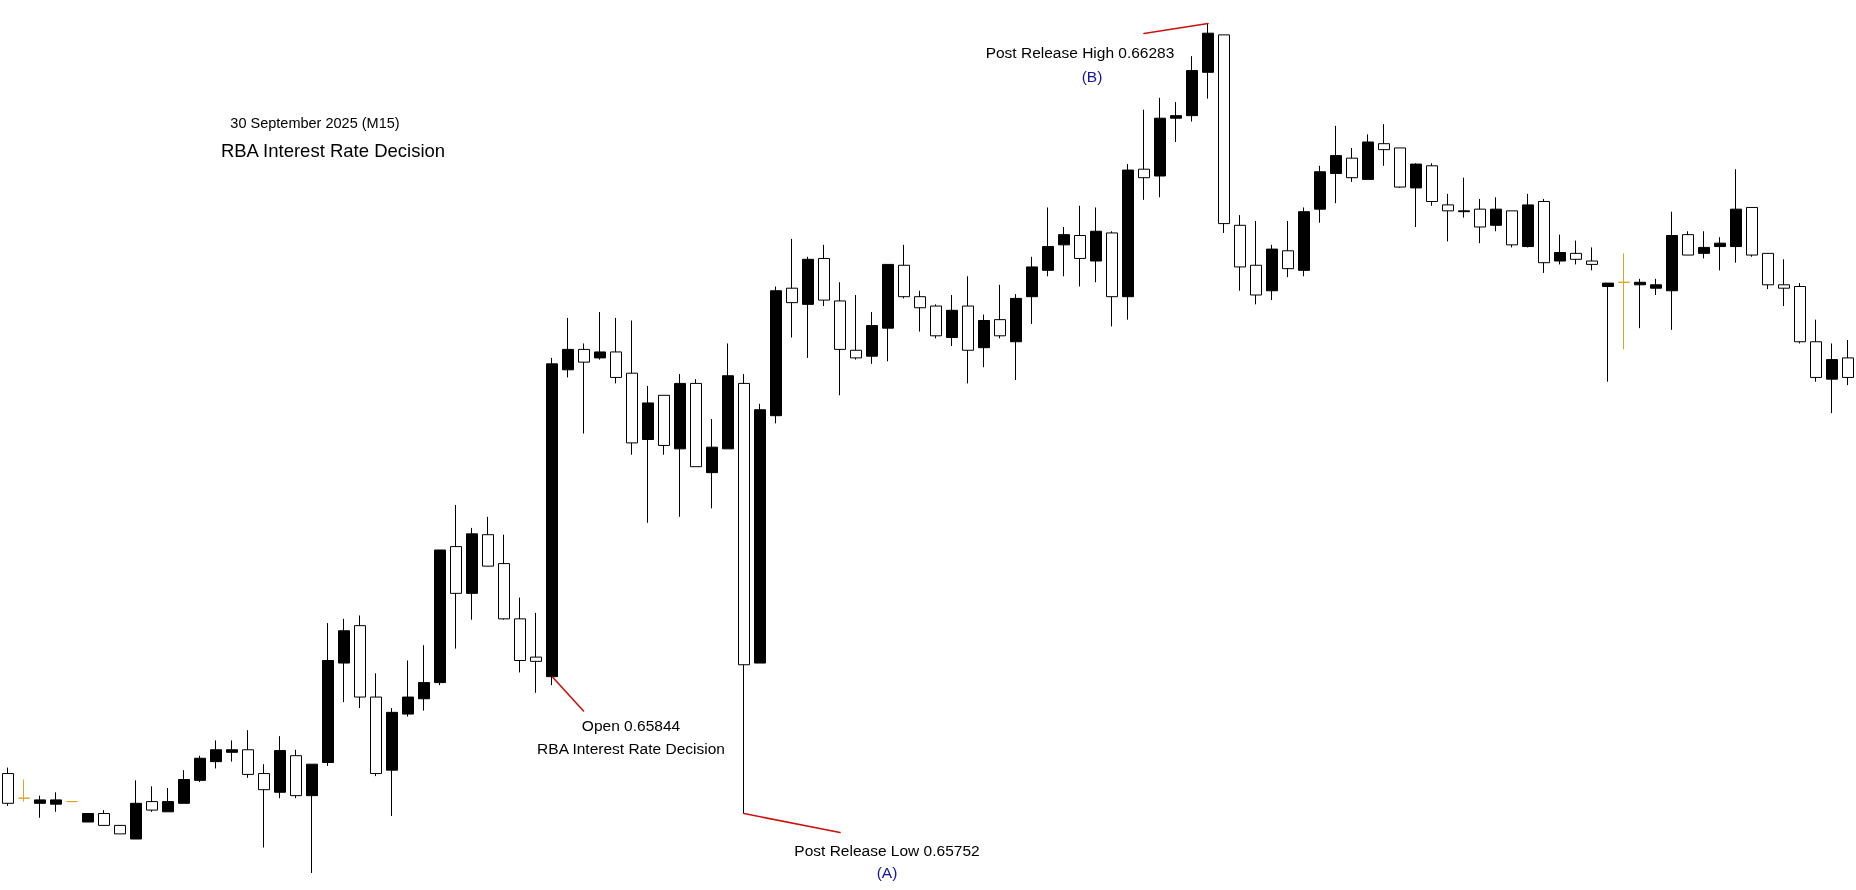 The height and width of the screenshot is (890, 1856). What do you see at coordinates (333, 150) in the screenshot?
I see `text: RBA Interest Rate Decision` at bounding box center [333, 150].